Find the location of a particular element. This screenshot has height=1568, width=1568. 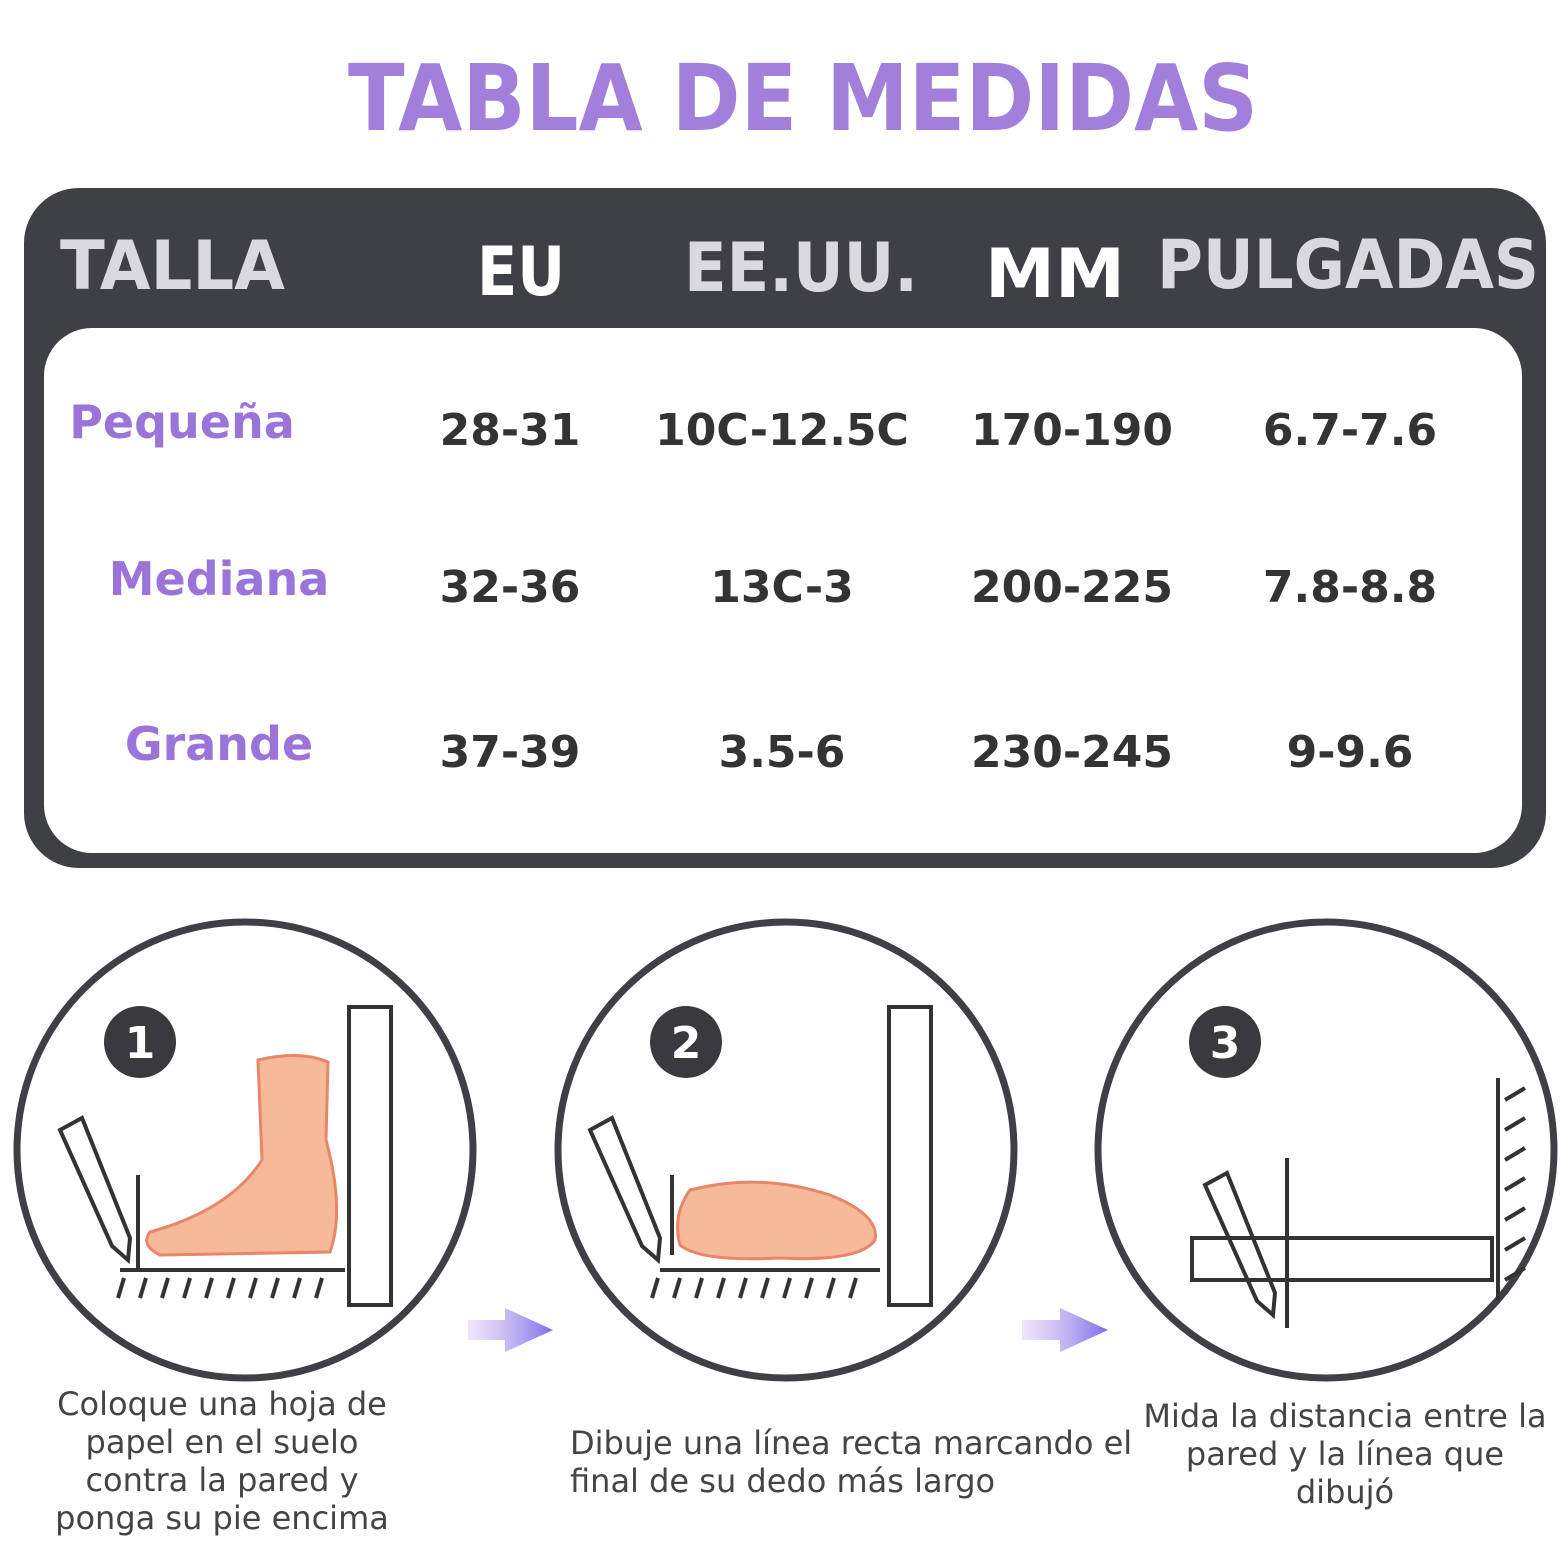

table-cell: 9-9.6 is located at coordinates (1350, 752).